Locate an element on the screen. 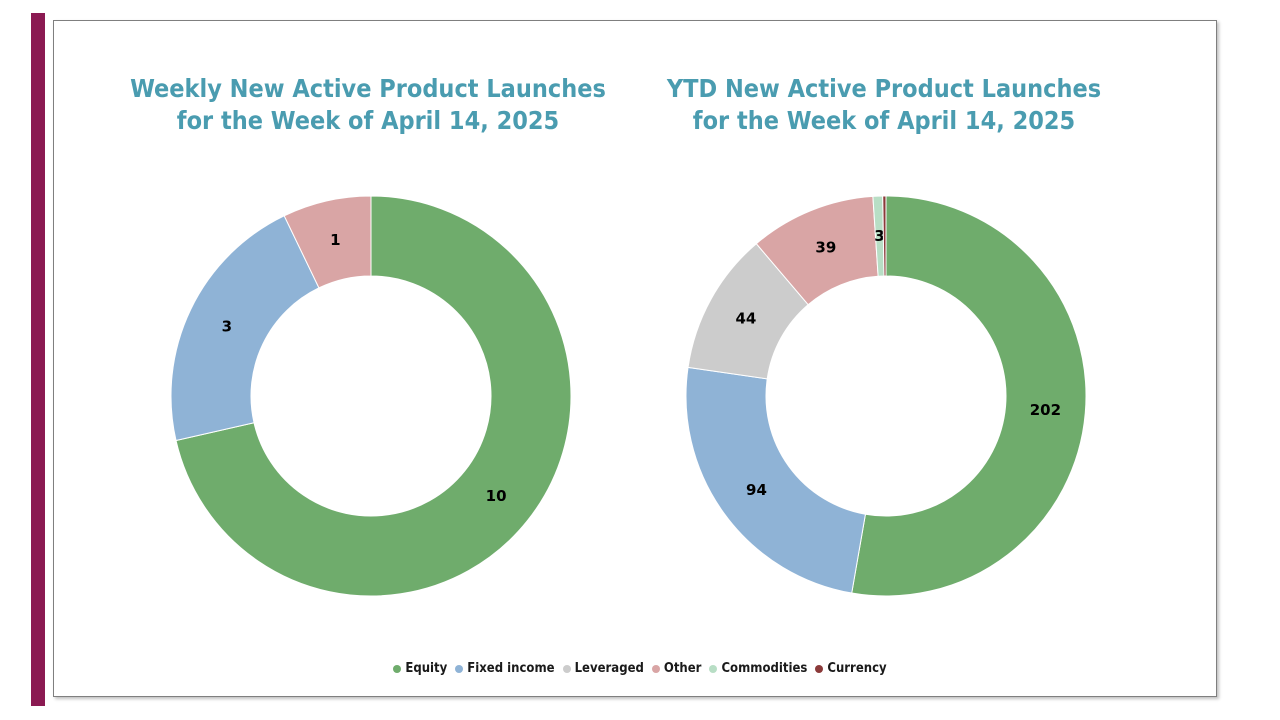 The image size is (1280, 720). legend-label-commodities: Commodities is located at coordinates (764, 668).